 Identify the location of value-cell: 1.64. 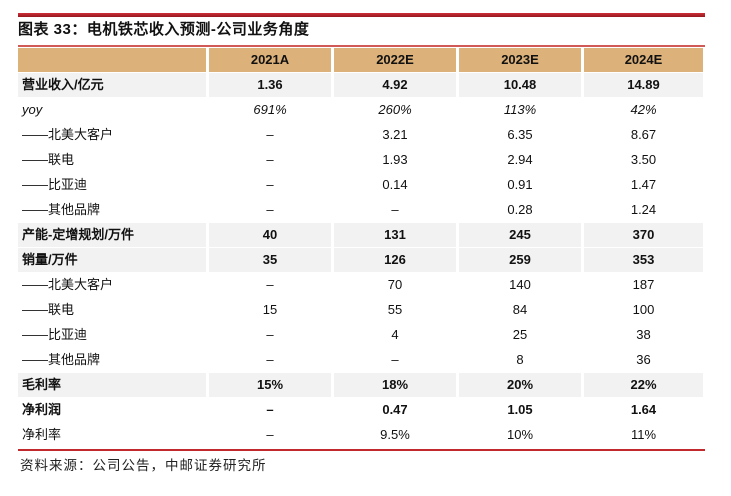
(643, 409).